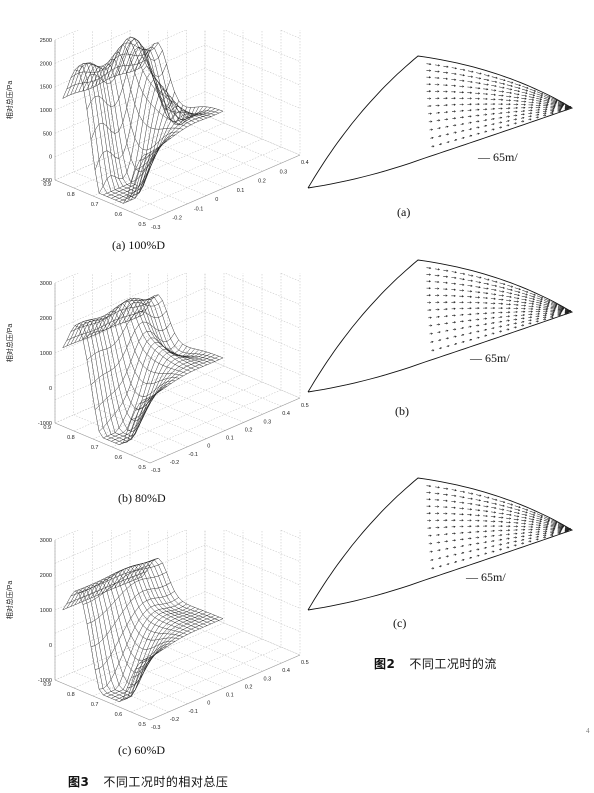 The height and width of the screenshot is (793, 594). I want to click on z-tick-label: 1000, so click(46, 354).